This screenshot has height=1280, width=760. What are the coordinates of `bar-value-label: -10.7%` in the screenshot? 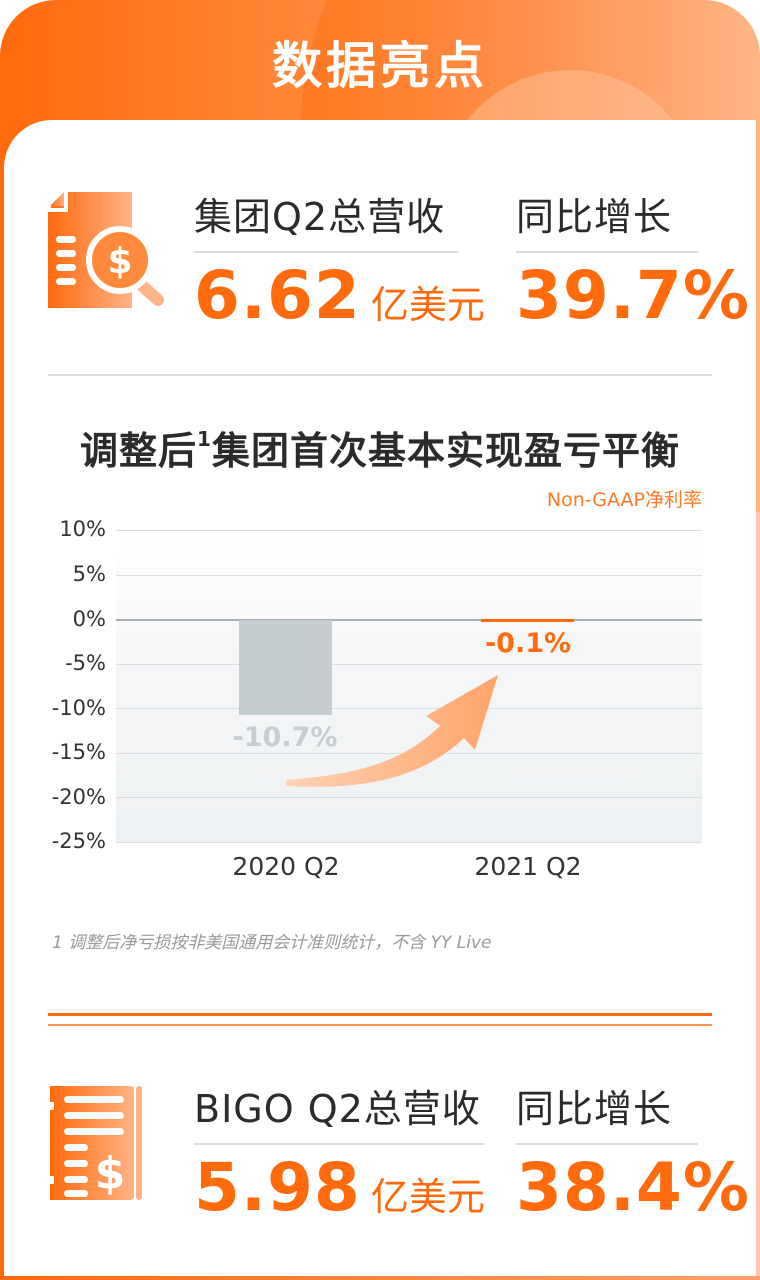 It's located at (285, 737).